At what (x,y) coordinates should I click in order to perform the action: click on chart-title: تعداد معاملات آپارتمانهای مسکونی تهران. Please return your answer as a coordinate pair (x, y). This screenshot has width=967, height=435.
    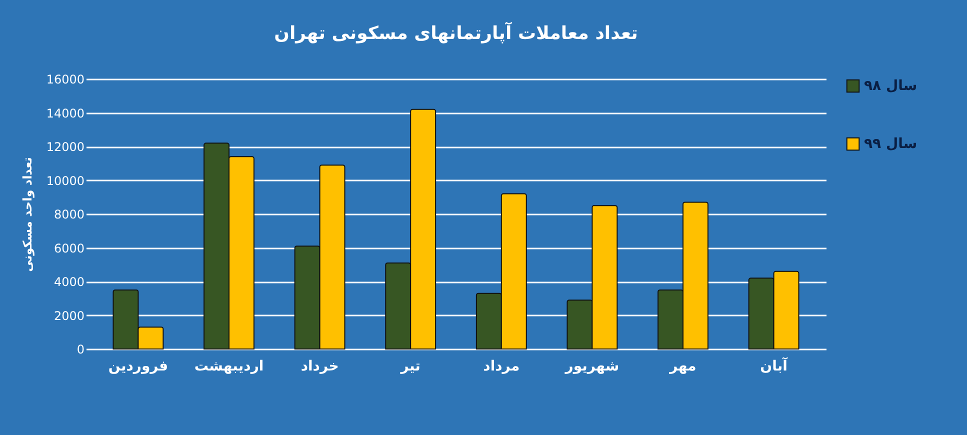
    Looking at the image, I should click on (456, 32).